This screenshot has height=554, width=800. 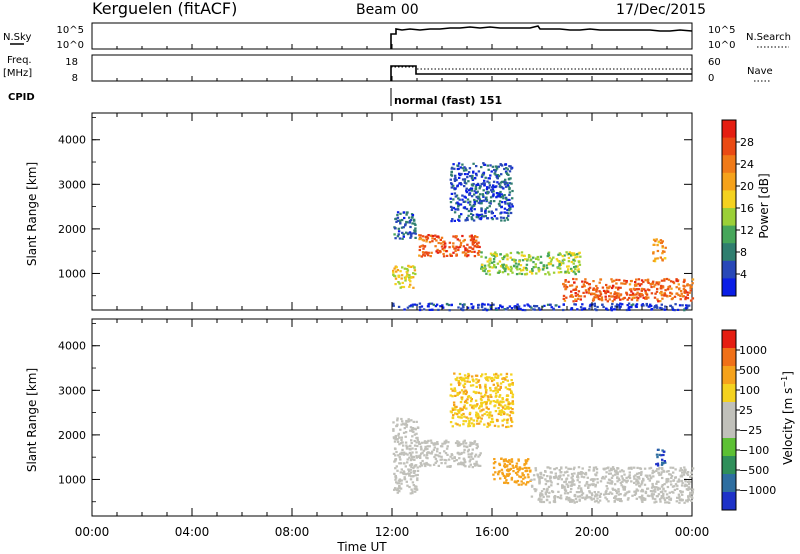 What do you see at coordinates (32, 420) in the screenshot?
I see `velocity-y-axis-label: Slant Range [km]` at bounding box center [32, 420].